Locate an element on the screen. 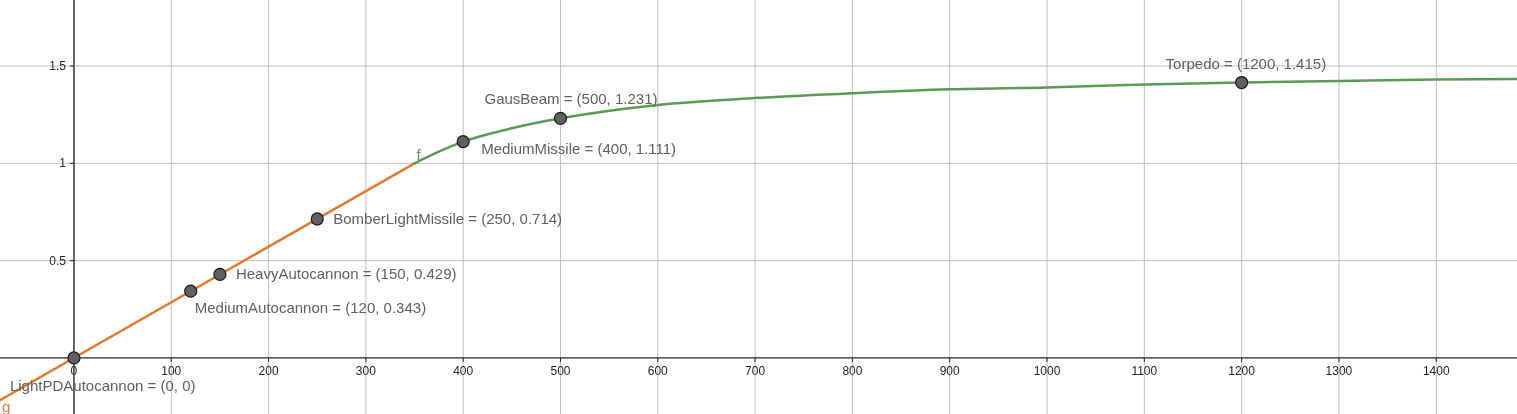 This screenshot has height=414, width=1517. x-tick-label: 900 is located at coordinates (950, 370).